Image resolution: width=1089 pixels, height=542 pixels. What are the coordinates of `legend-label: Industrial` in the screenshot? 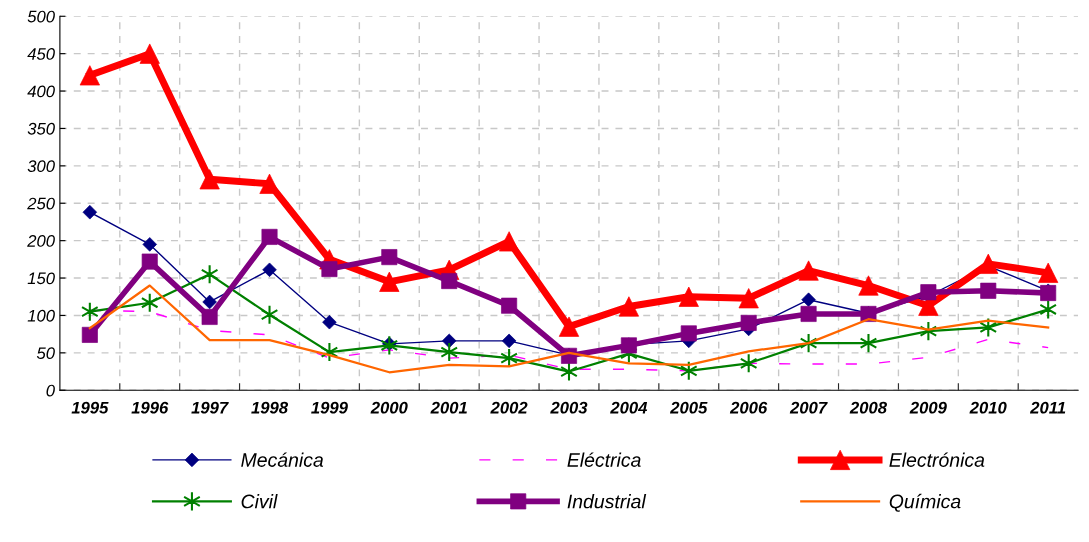 It's located at (607, 501).